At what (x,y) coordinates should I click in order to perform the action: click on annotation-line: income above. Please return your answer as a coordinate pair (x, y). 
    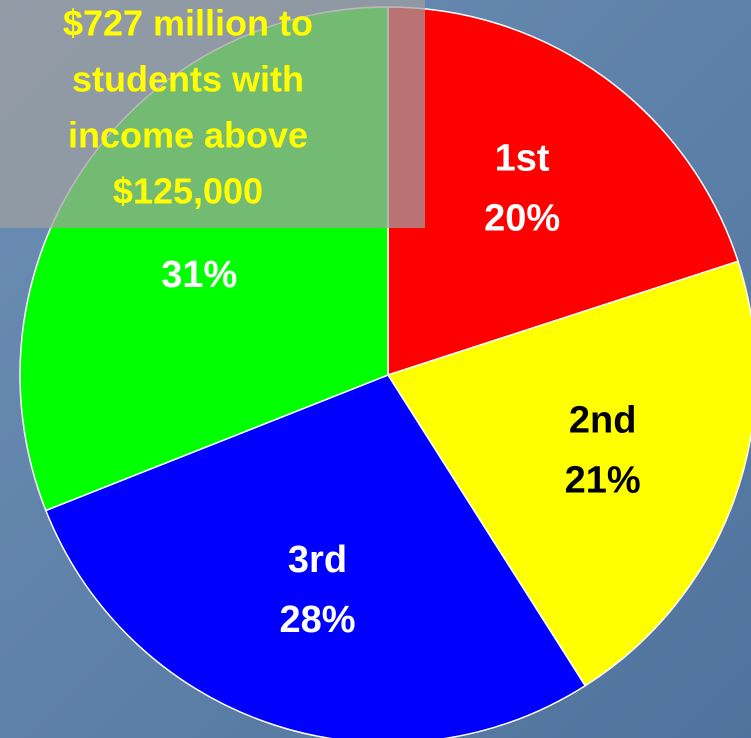
    Looking at the image, I should click on (188, 135).